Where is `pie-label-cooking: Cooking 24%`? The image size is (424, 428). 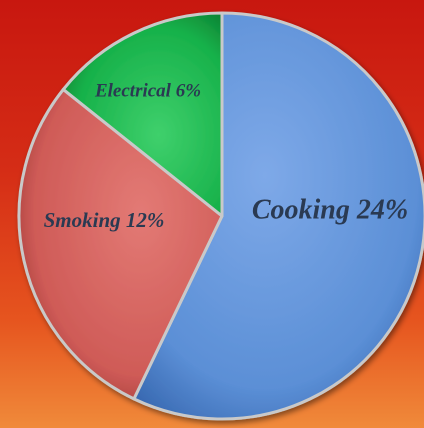
pie-label-cooking: Cooking 24% is located at coordinates (330, 209).